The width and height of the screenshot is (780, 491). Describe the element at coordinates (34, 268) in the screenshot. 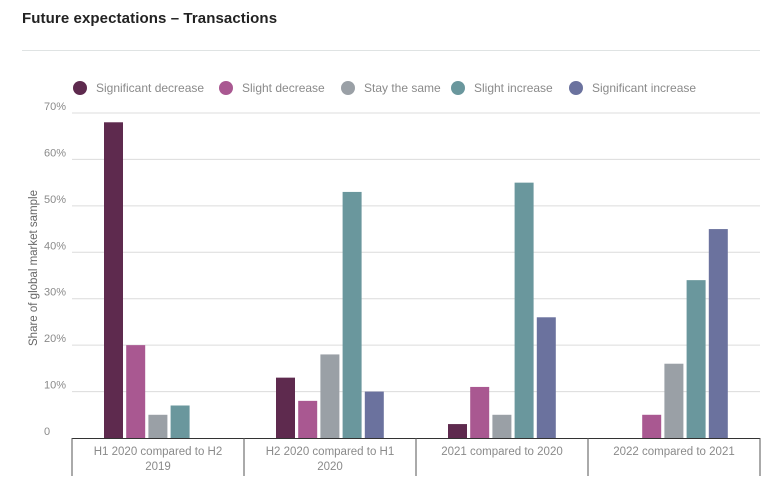

I see `y-axis-label: Share of global market sample` at that location.